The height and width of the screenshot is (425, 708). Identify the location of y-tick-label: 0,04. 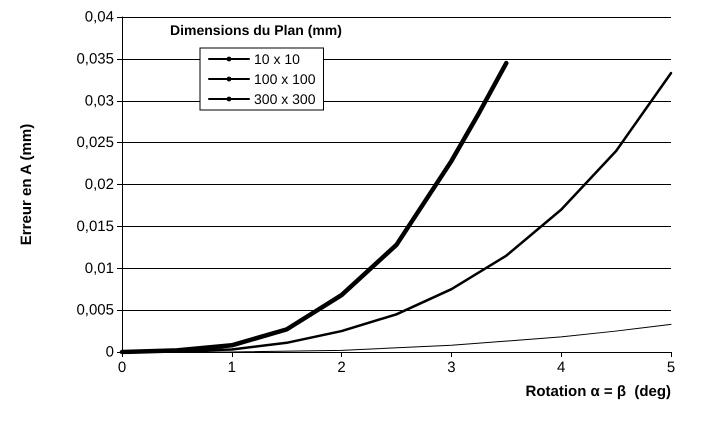
(99, 17).